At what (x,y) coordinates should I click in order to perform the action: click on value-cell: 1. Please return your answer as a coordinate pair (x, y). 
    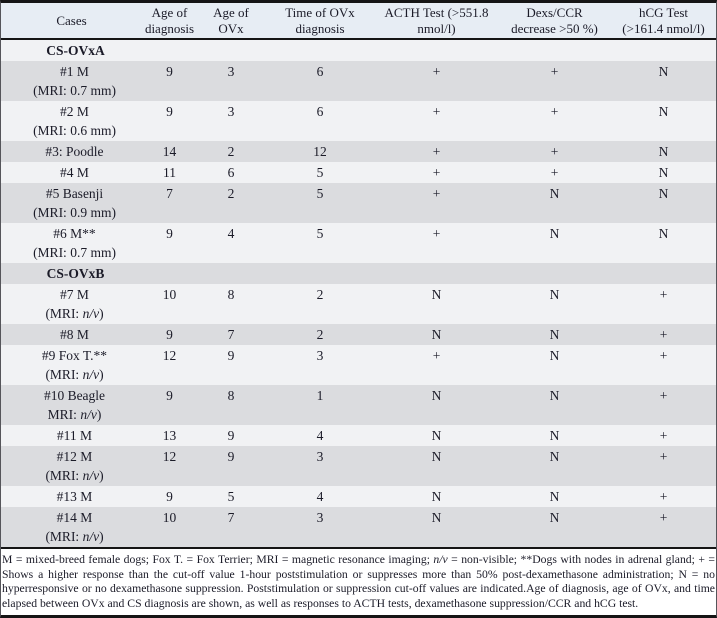
    Looking at the image, I should click on (320, 395).